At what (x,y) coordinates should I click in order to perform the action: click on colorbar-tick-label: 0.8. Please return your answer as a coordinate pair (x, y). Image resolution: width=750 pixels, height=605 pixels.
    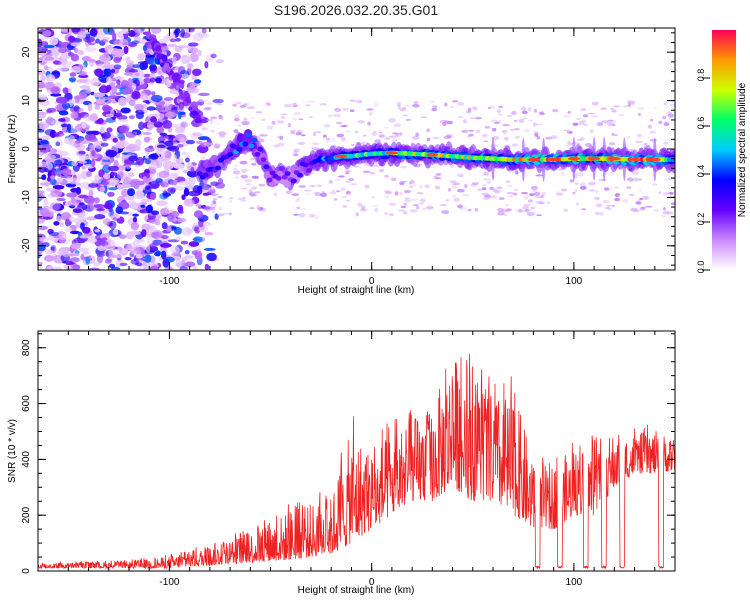
    Looking at the image, I should click on (701, 75).